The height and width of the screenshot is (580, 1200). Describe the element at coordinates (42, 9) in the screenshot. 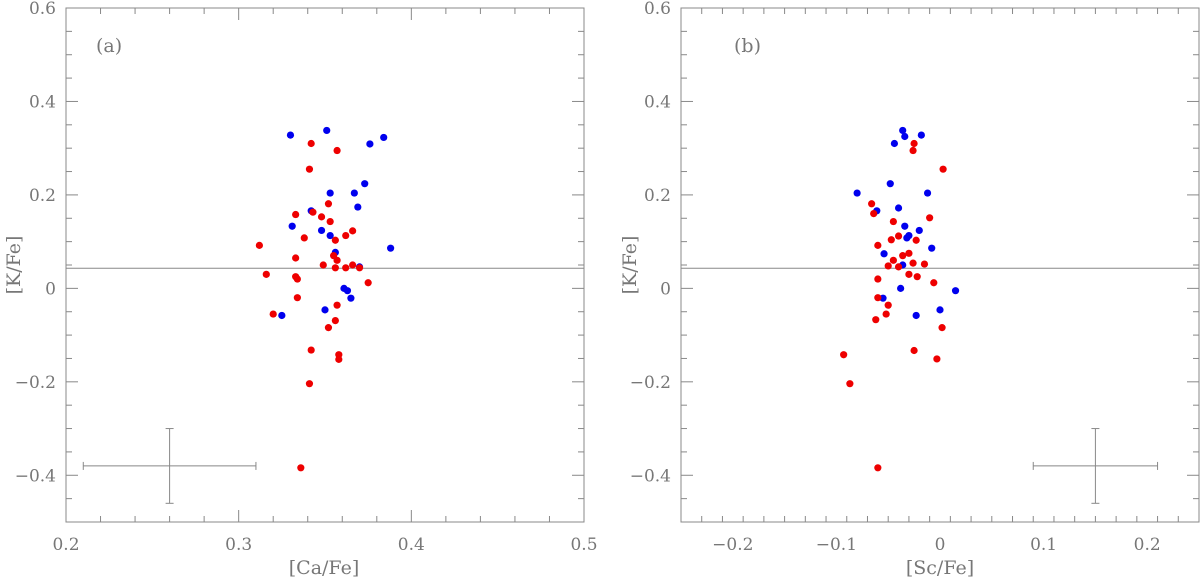

I see `y-tick-label-a: 0.6` at that location.